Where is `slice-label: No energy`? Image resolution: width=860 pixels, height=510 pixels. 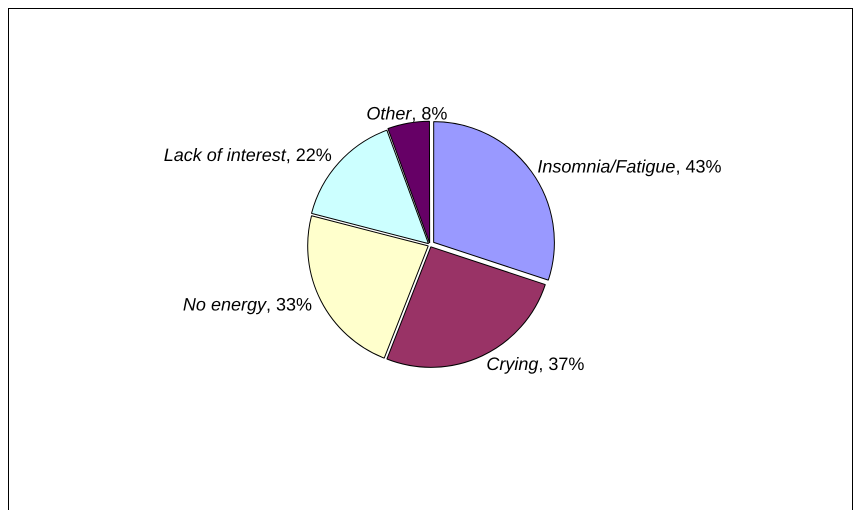 slice-label: No energy is located at coordinates (224, 304).